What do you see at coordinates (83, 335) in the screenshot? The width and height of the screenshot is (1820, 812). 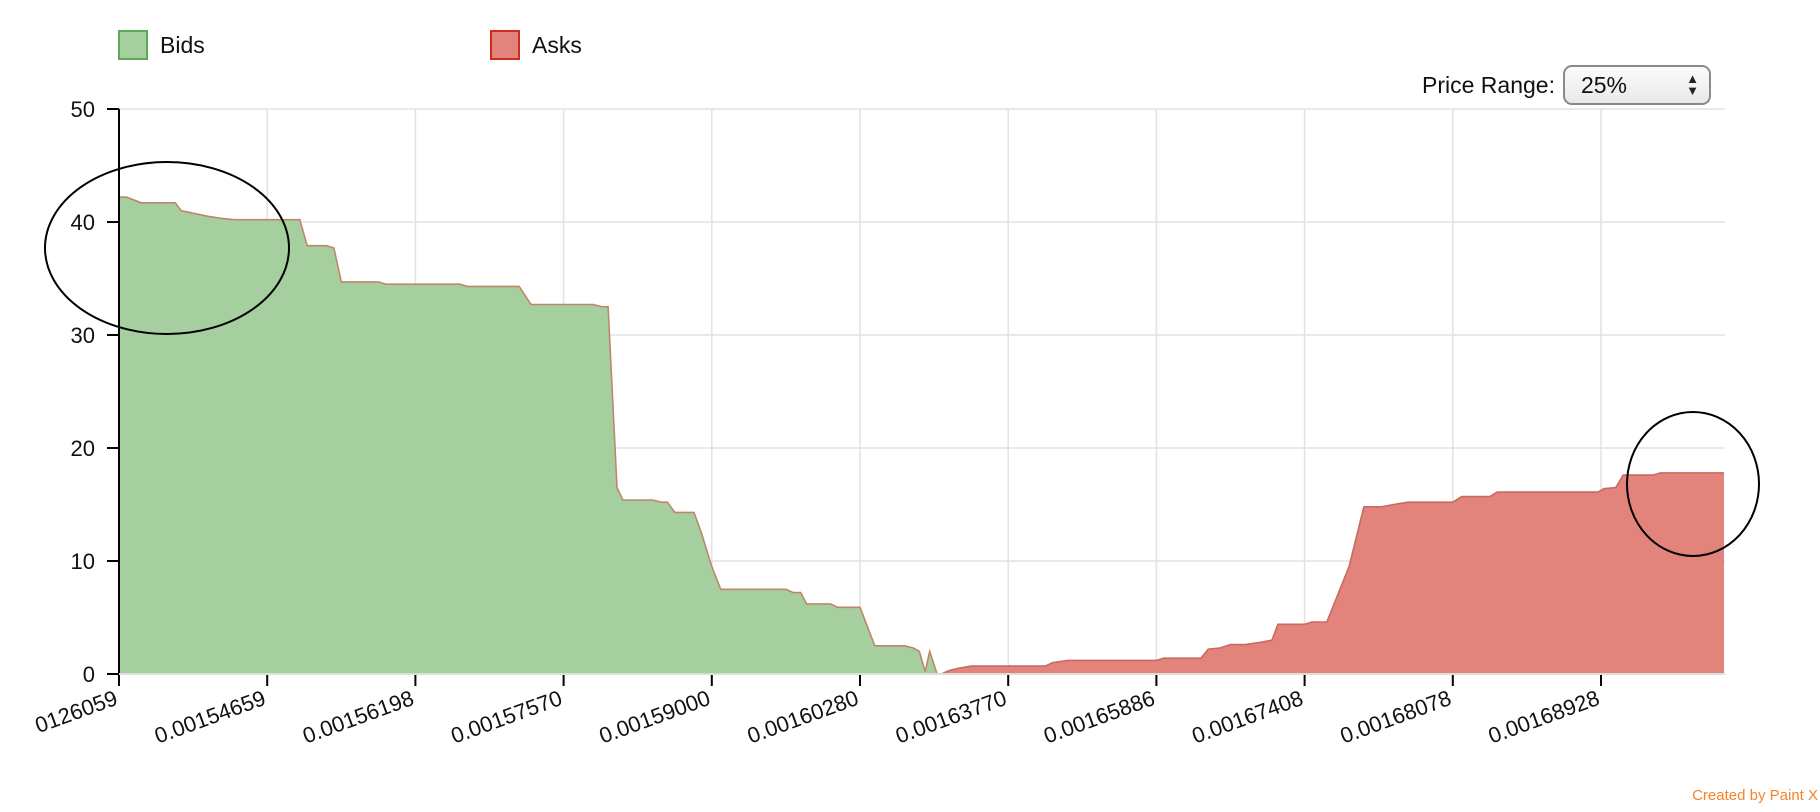 I see `y-tick-label: 30` at bounding box center [83, 335].